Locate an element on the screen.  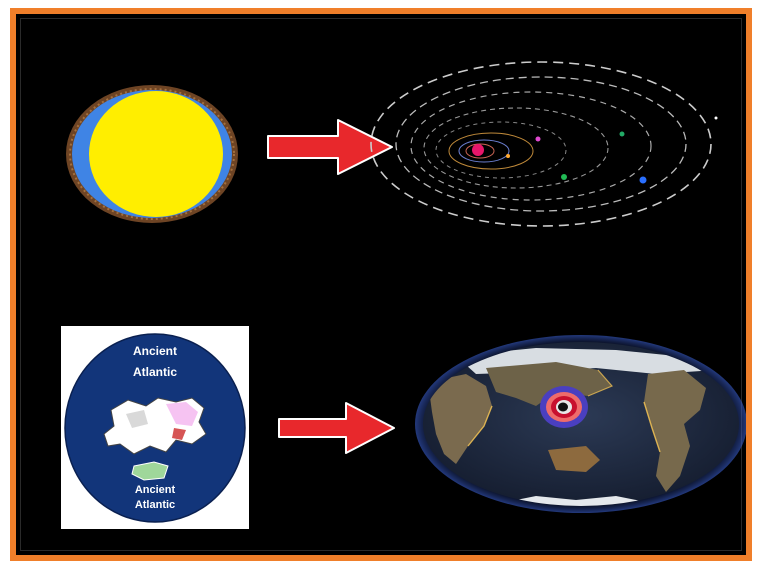
bottom-arrow-icon is located at coordinates (336, 428).